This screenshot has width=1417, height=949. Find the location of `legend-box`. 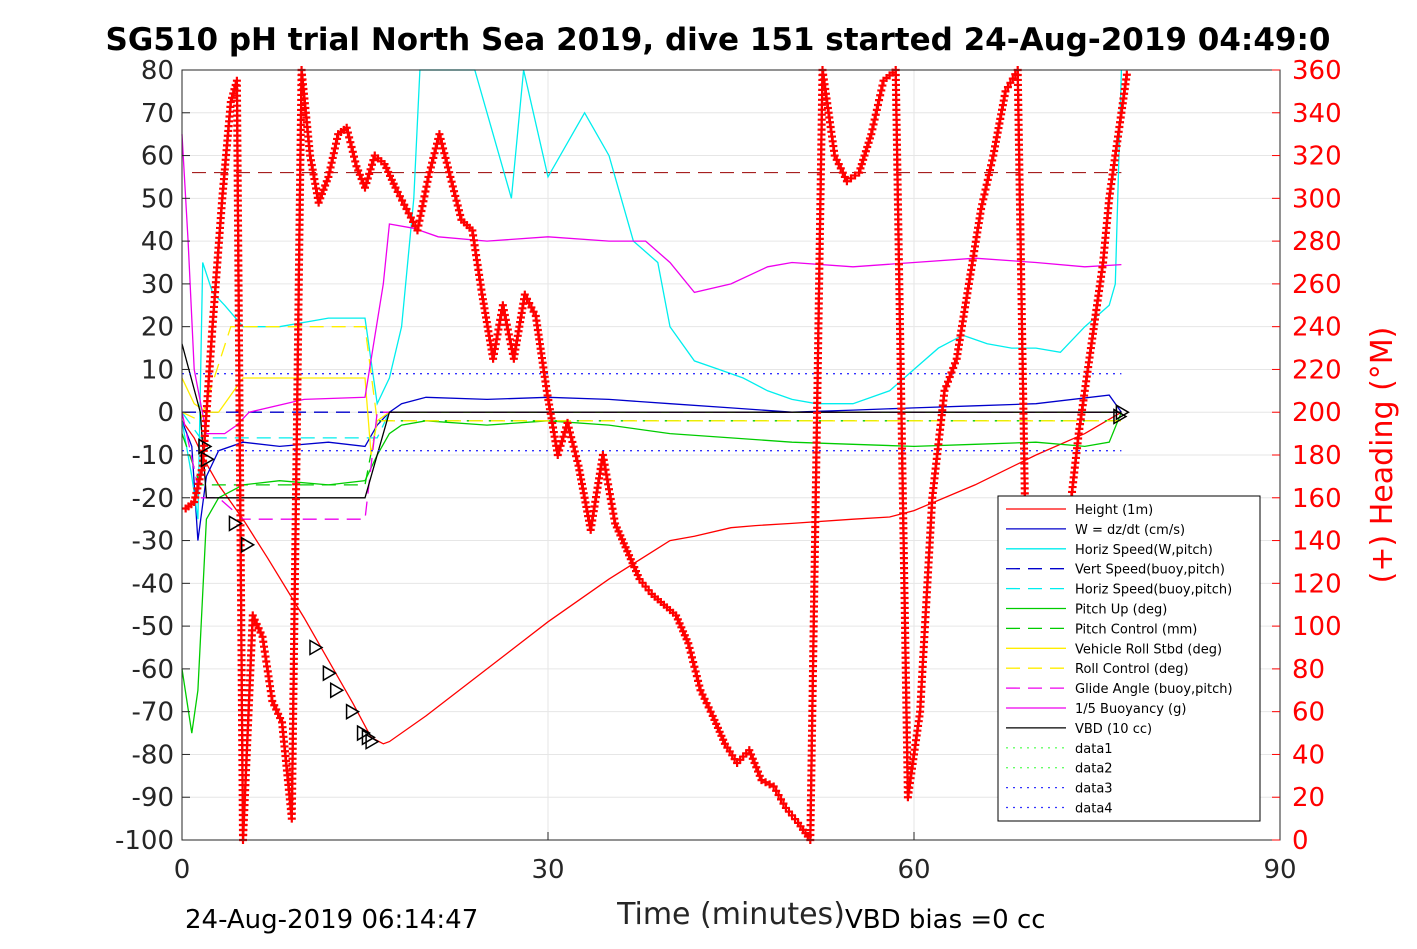

legend-box is located at coordinates (1129, 658).